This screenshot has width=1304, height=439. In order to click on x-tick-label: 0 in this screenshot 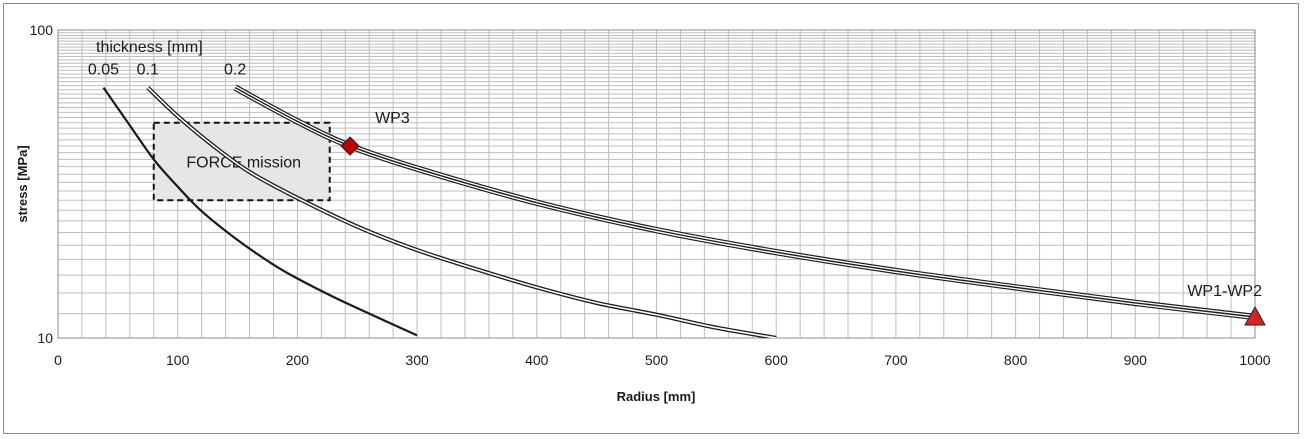, I will do `click(58, 360)`.